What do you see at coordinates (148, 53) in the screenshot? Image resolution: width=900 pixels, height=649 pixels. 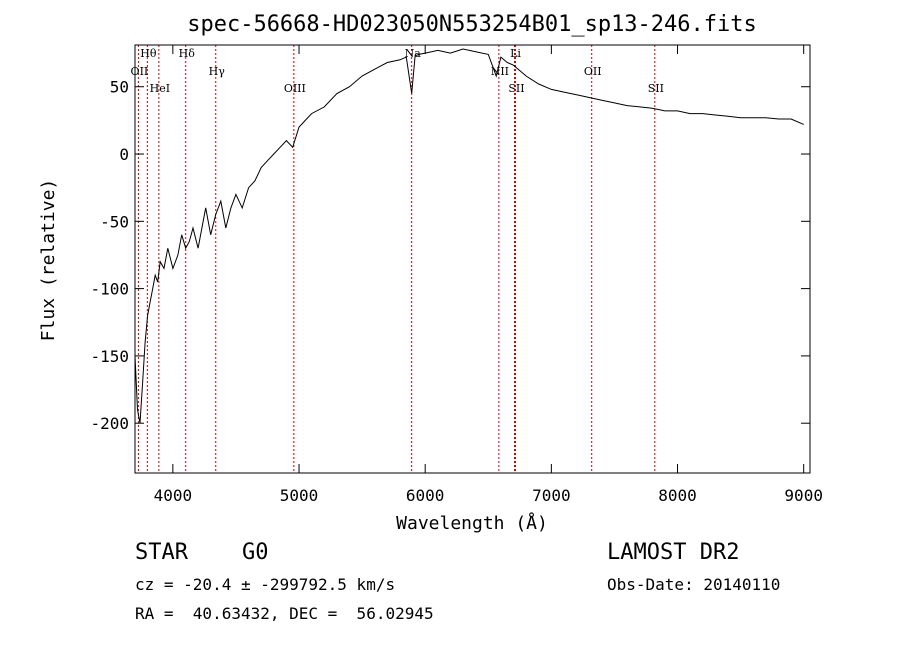 I see `spectral-line-label: Hθ` at bounding box center [148, 53].